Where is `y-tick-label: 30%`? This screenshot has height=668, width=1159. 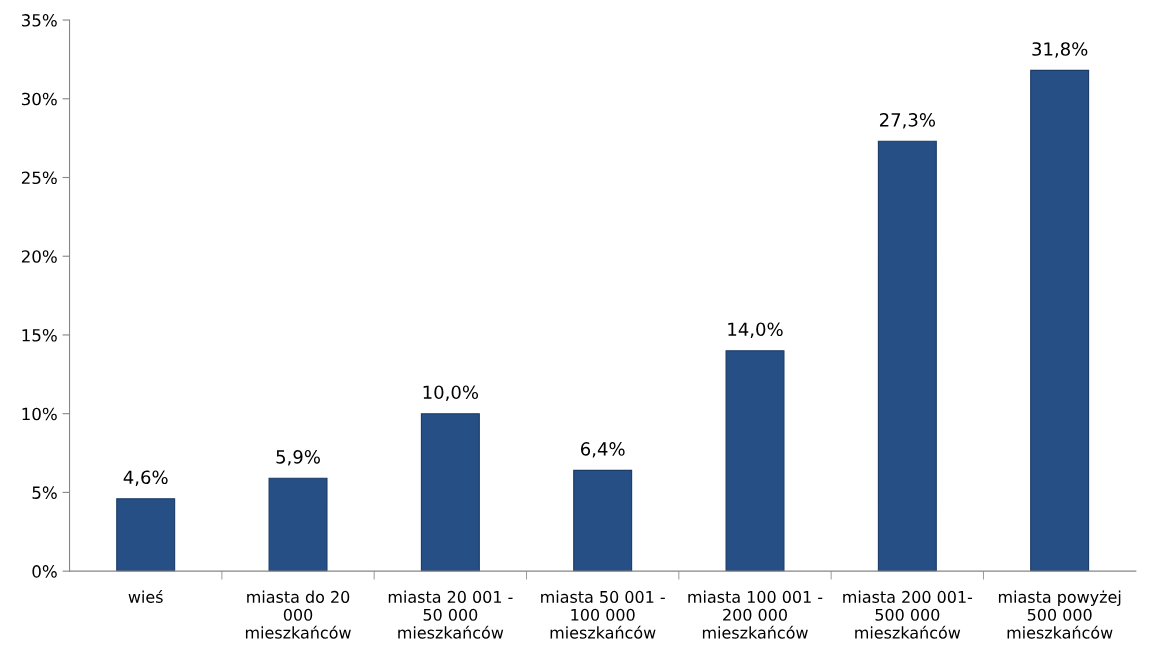
y-tick-label: 30% is located at coordinates (39, 99).